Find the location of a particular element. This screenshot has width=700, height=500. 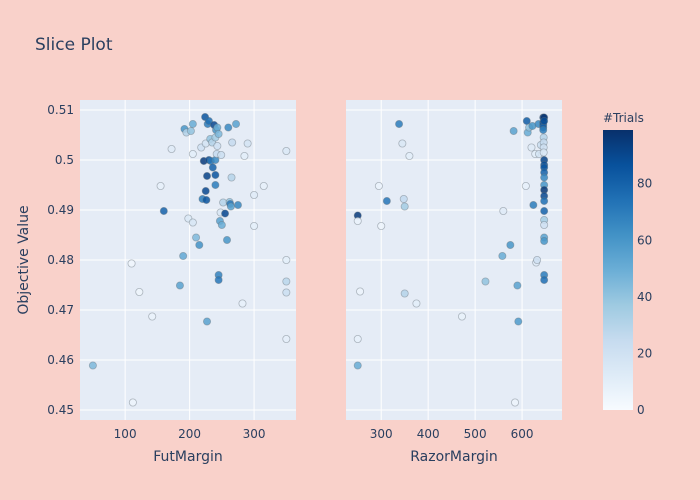

x-tick-label: 300 is located at coordinates (254, 434).